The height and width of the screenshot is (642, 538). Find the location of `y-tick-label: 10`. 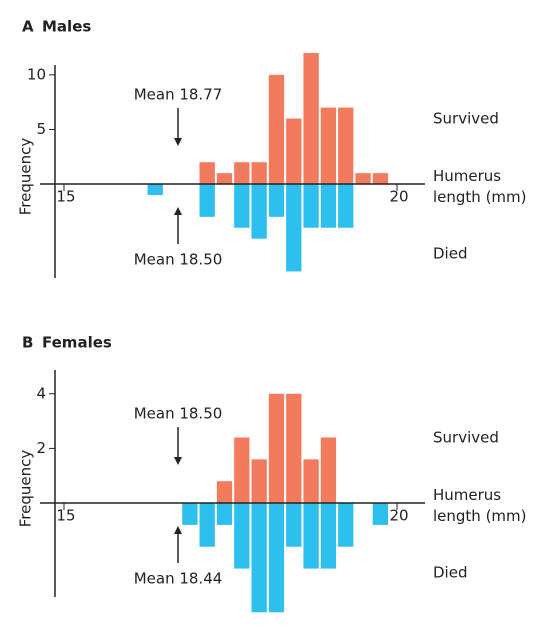

y-tick-label: 10 is located at coordinates (36, 74).